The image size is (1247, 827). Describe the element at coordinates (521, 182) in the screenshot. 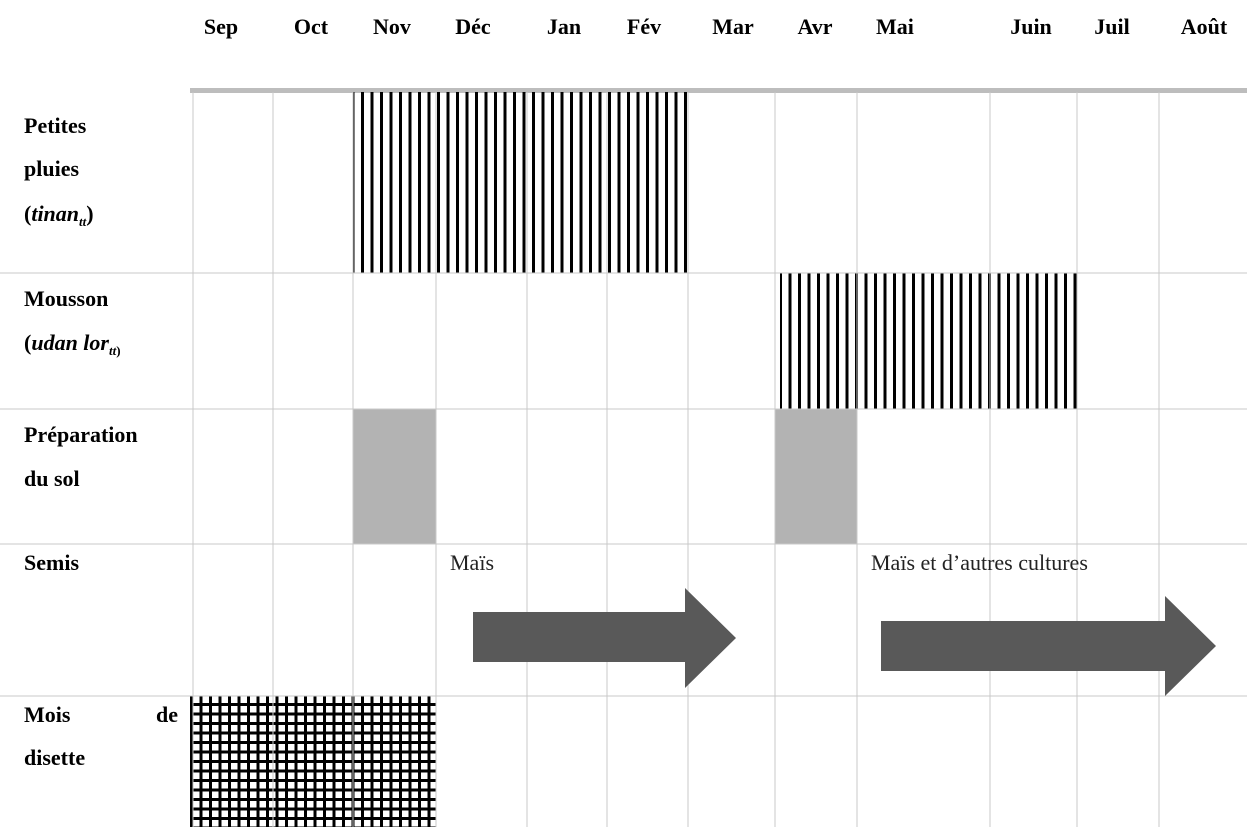

I see `petites-pluies-bar` at that location.